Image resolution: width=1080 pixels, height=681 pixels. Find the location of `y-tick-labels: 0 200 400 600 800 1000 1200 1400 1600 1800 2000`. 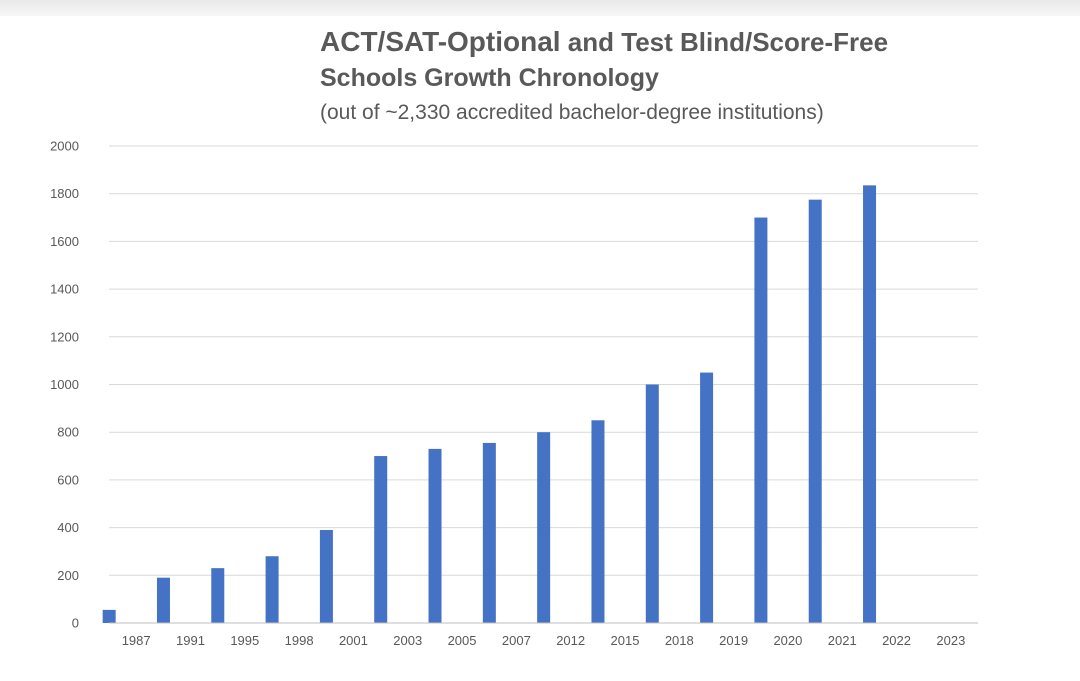

y-tick-labels: 0 200 400 600 800 1000 1200 1400 1600 1800 2000 is located at coordinates (64, 385).